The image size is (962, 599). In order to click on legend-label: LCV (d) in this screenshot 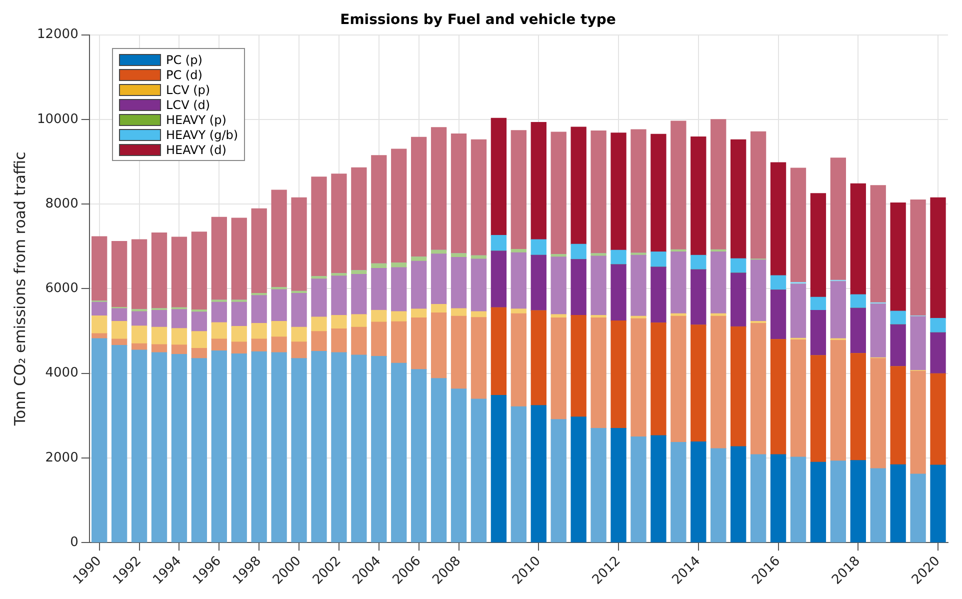, I will do `click(188, 105)`.